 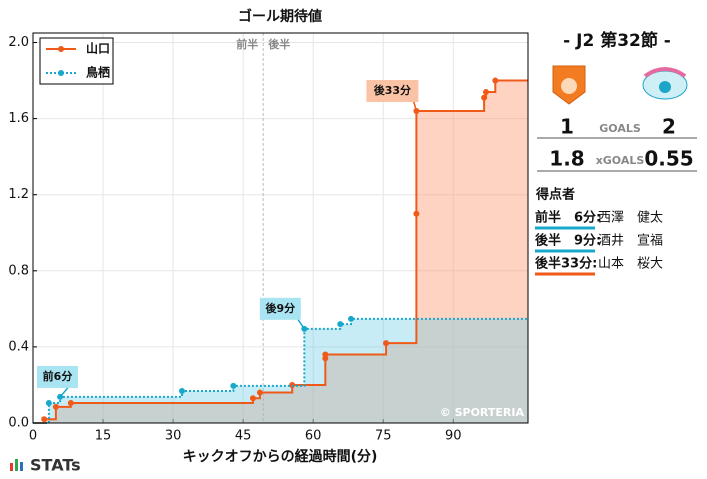 What do you see at coordinates (18, 346) in the screenshot?
I see `y-tick-label: 0.4` at bounding box center [18, 346].